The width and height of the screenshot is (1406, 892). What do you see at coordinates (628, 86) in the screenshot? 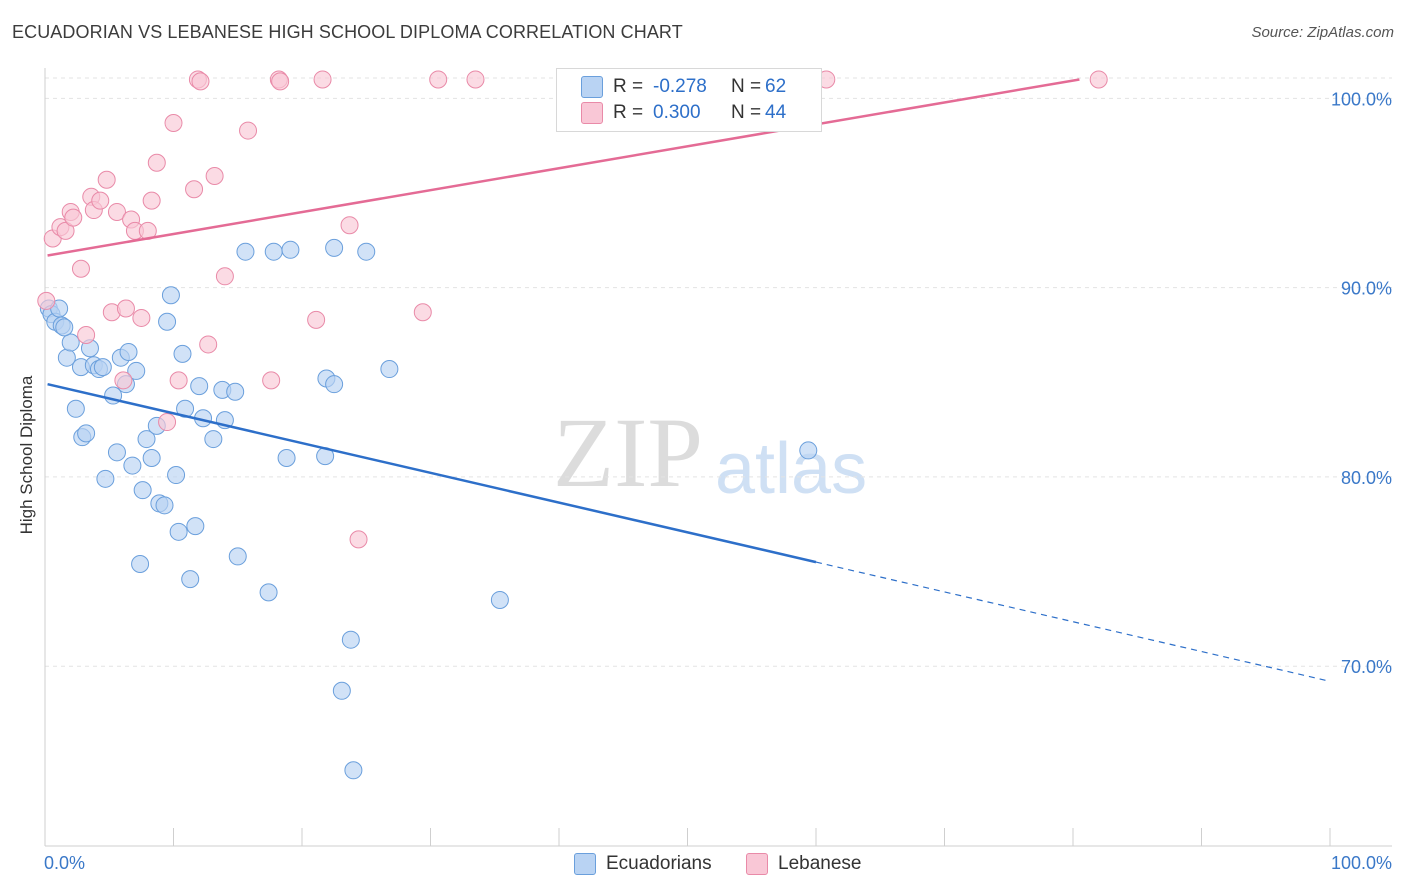
I see `legend-r-label: R =` at bounding box center [628, 86].